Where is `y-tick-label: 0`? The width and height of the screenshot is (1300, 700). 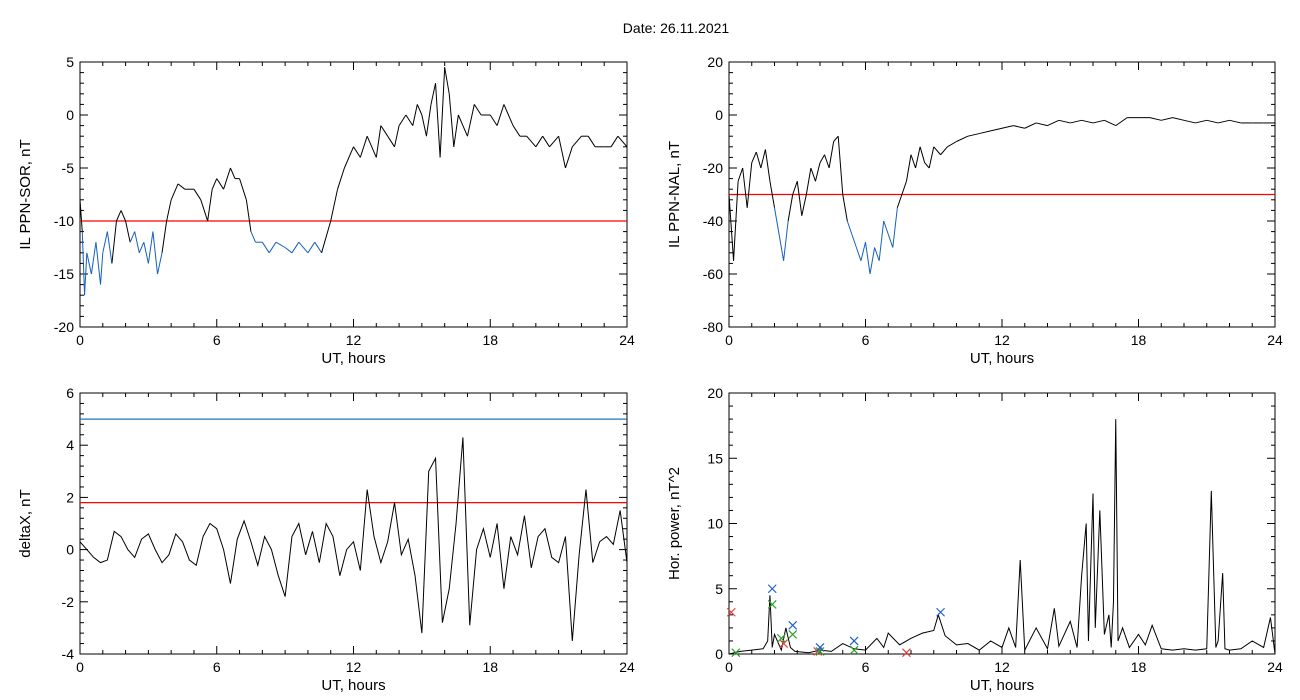 y-tick-label: 0 is located at coordinates (70, 115).